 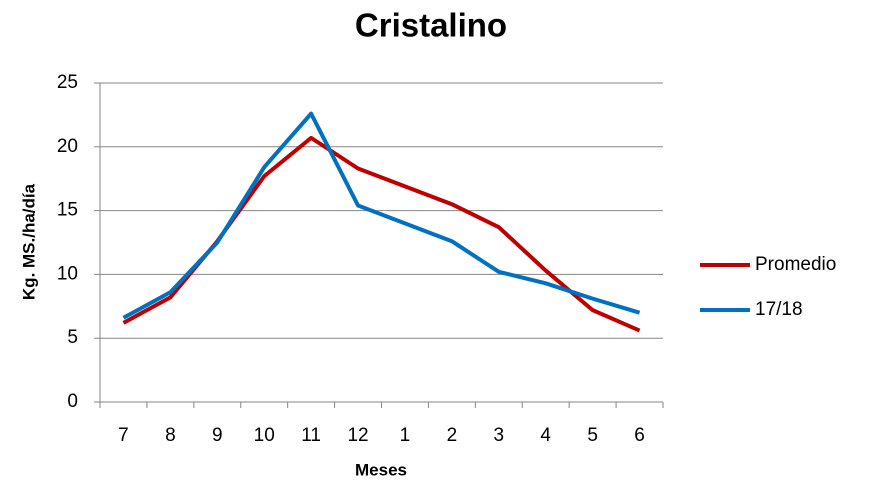 I want to click on y-tick-label: 15, so click(x=67, y=210).